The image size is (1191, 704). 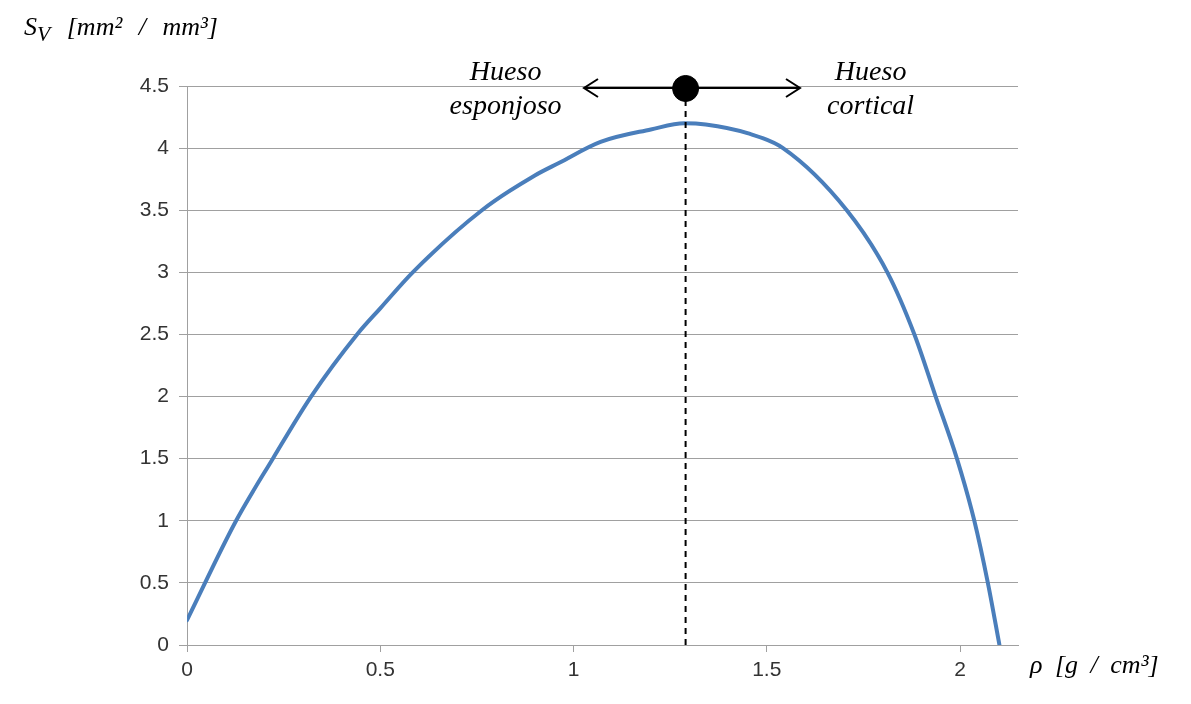 What do you see at coordinates (154, 581) in the screenshot?
I see `y-tick-label: 0.5` at bounding box center [154, 581].